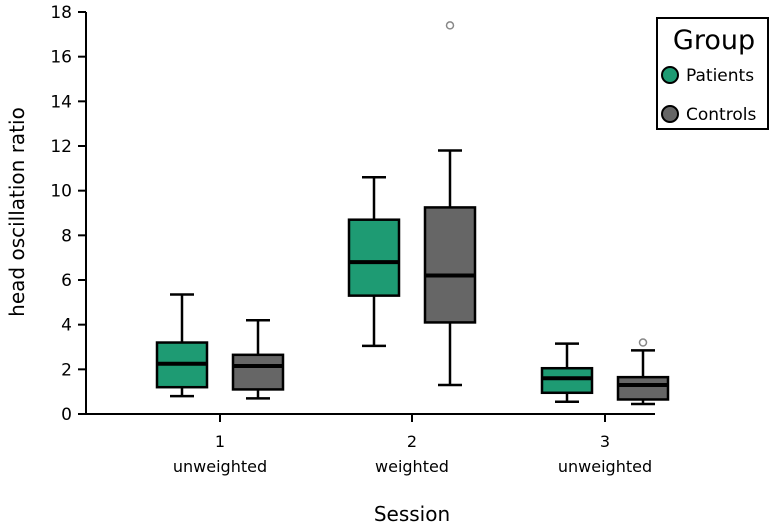  Describe the element at coordinates (258, 372) in the screenshot. I see `box-controls-session-1-box` at that location.